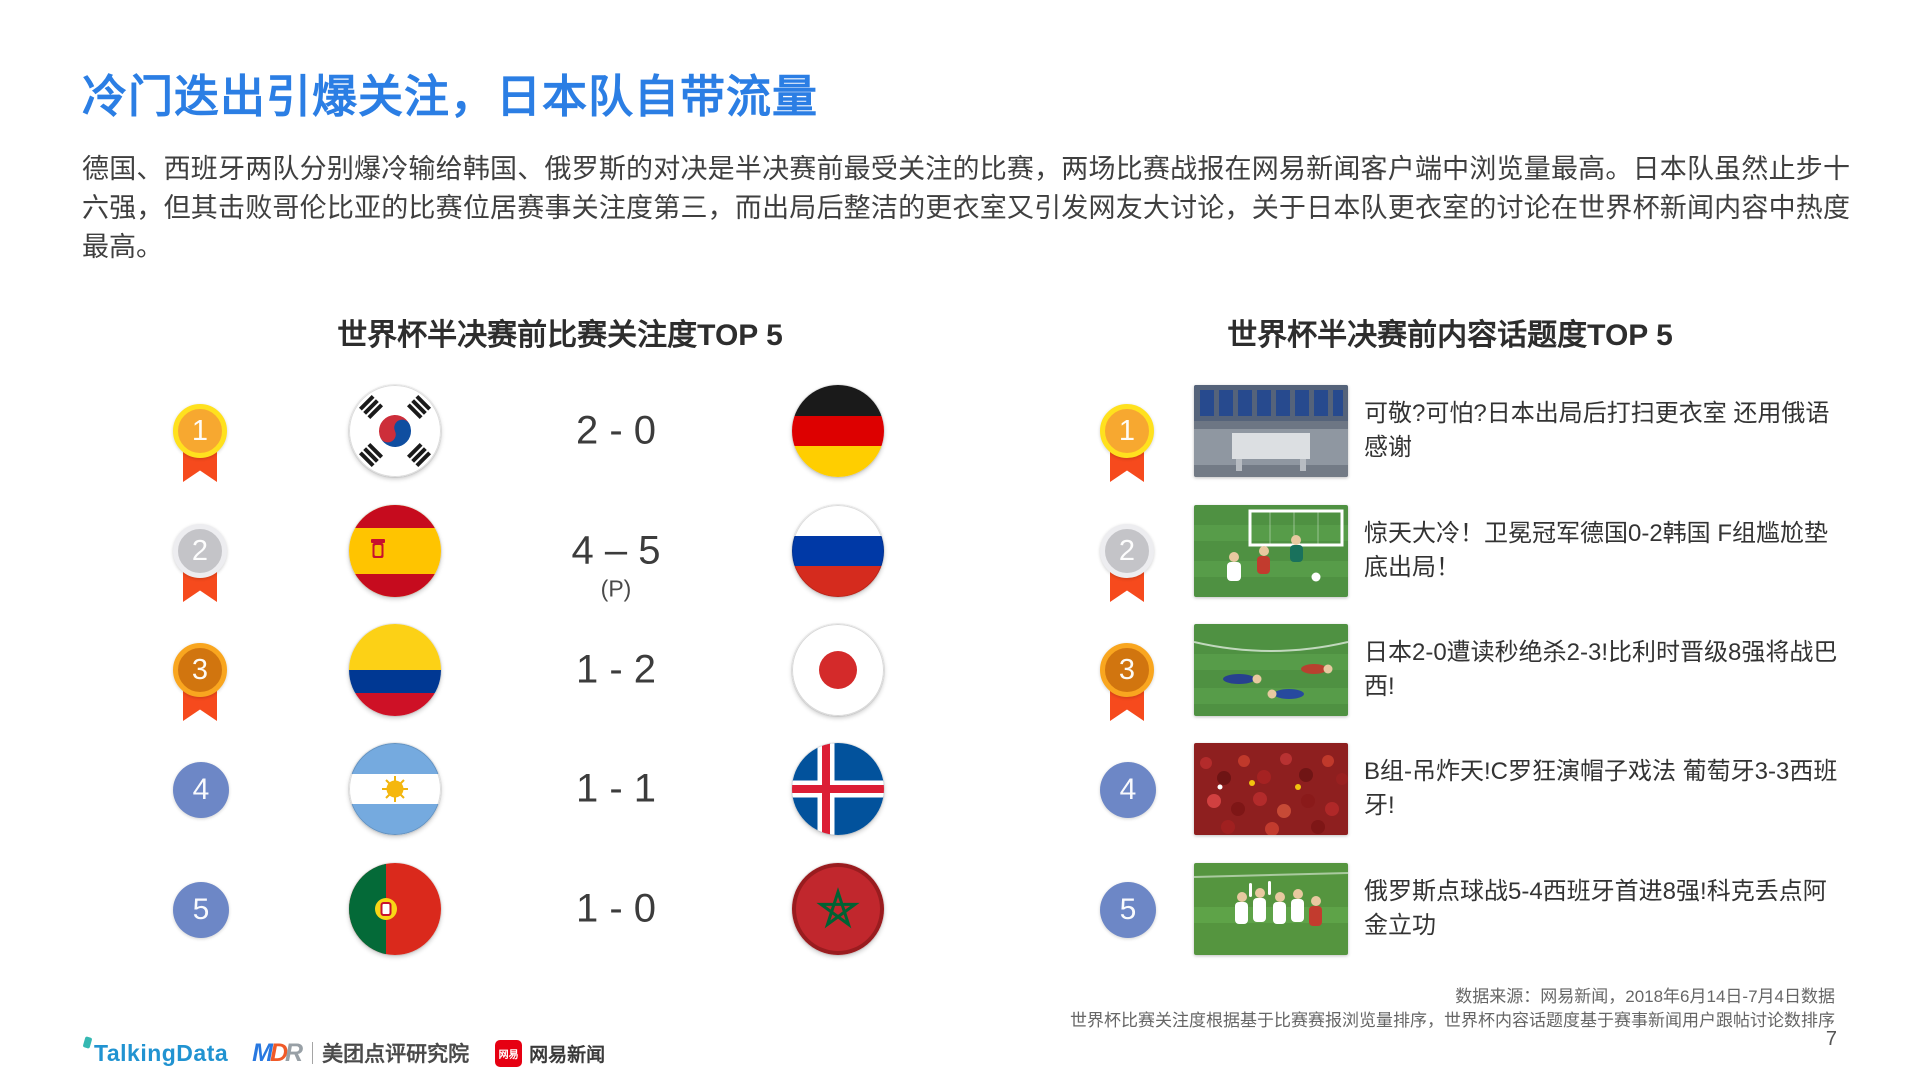 The width and height of the screenshot is (1921, 1080). Describe the element at coordinates (87, 1042) in the screenshot. I see `talkingdata-tick-icon` at that location.